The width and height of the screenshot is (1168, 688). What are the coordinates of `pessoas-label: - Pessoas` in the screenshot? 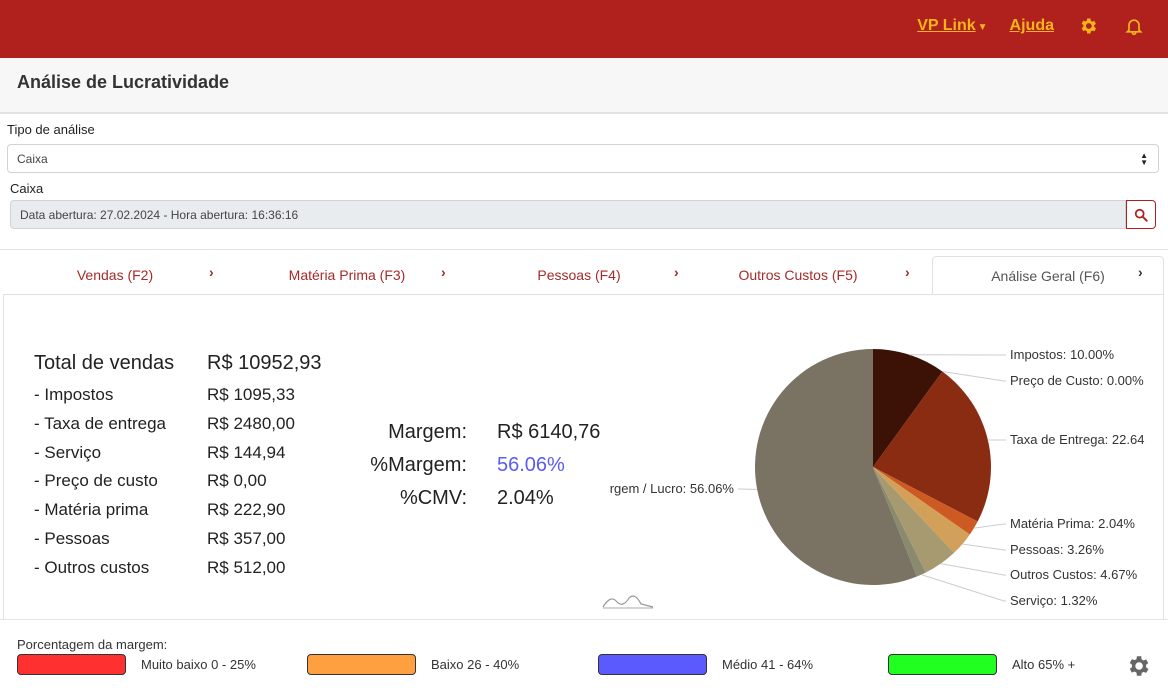 It's located at (72, 538).